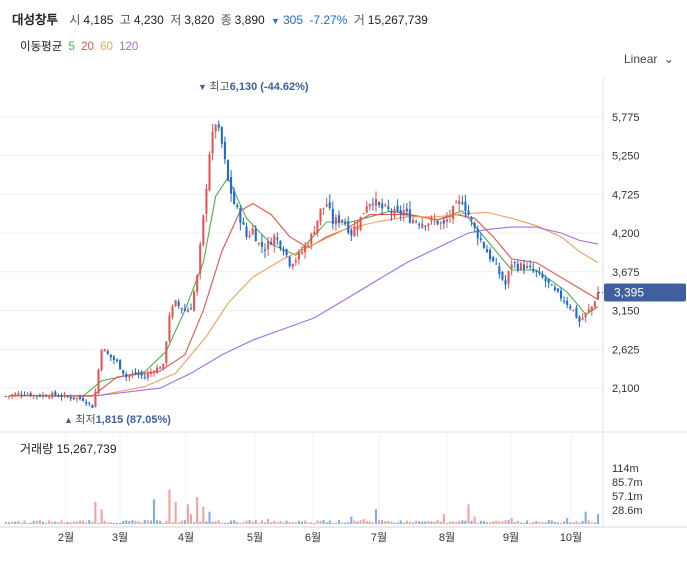  I want to click on scale-selector: Linear ⌄, so click(649, 59).